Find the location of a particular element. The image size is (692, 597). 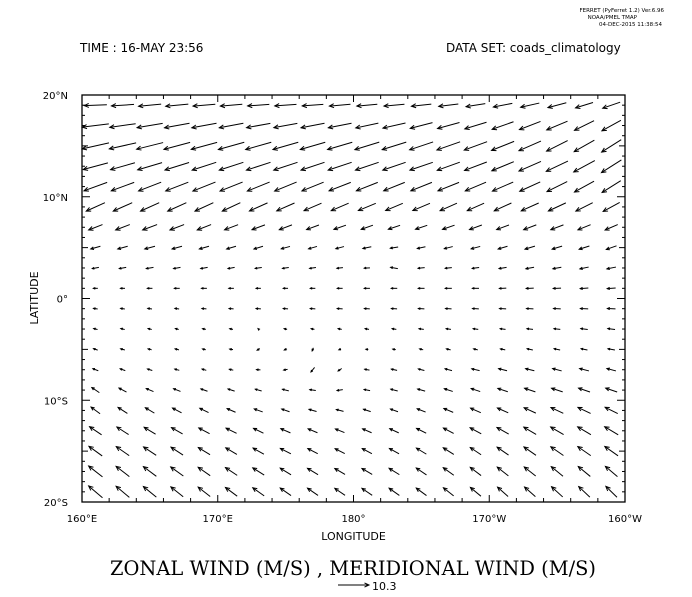

y-tick-label: 20°N is located at coordinates (55, 96).